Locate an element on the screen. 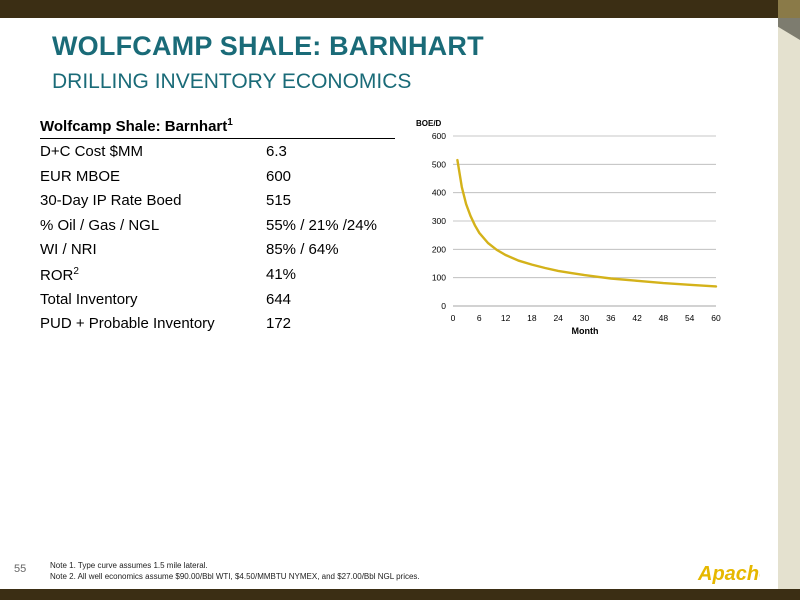 This screenshot has width=800, height=600. metric-label: D+C Cost $MM is located at coordinates (91, 151).